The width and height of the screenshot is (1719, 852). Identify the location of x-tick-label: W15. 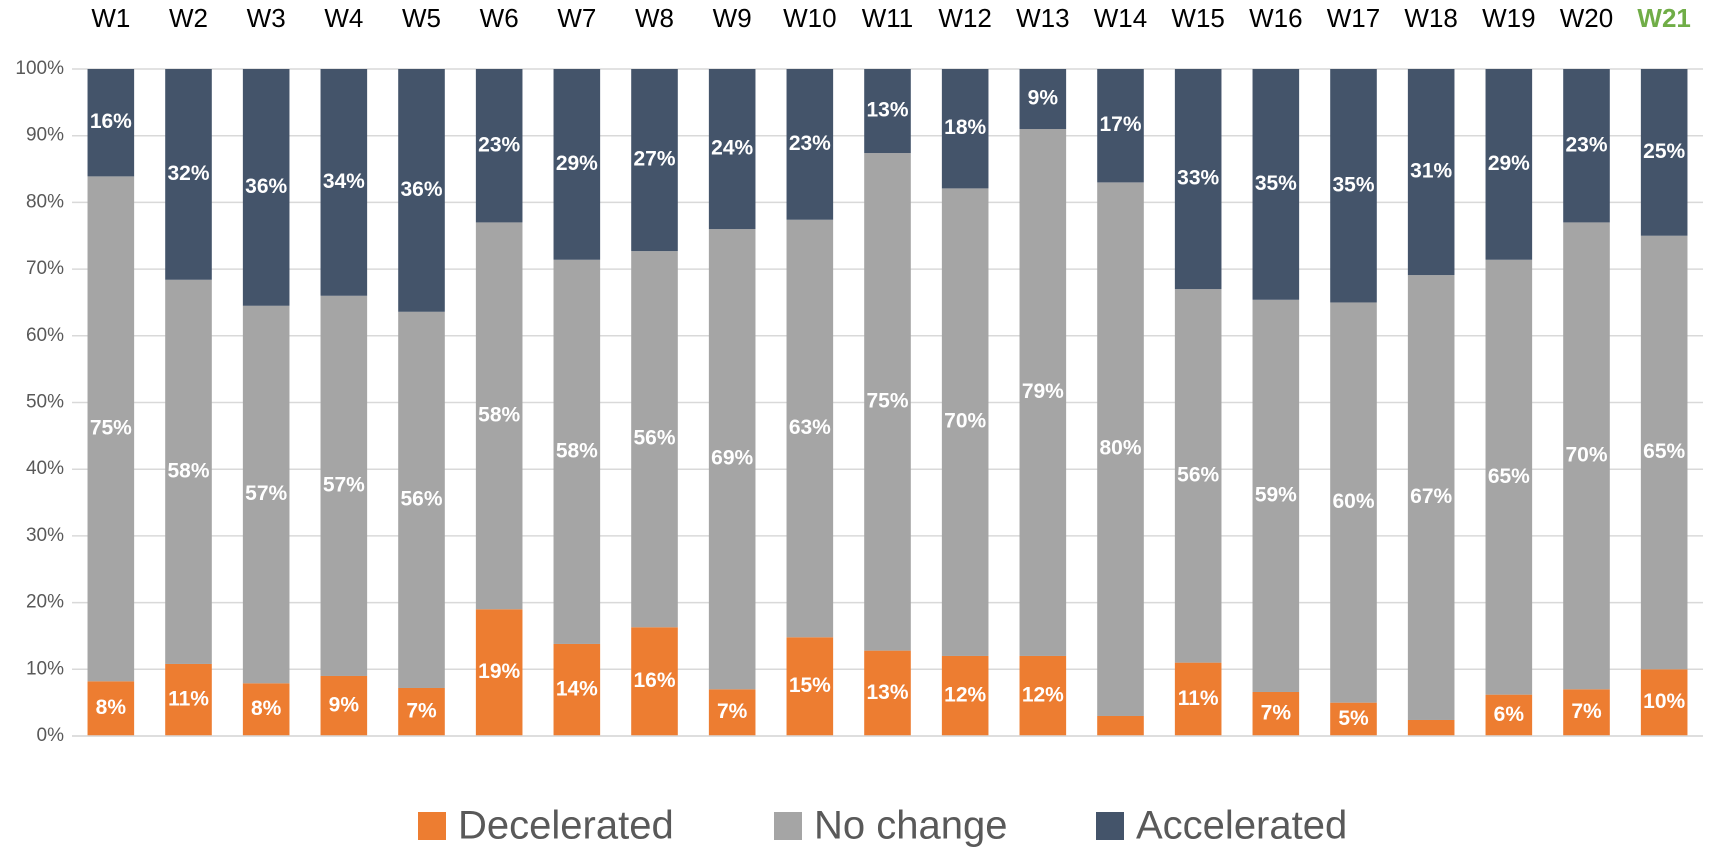
(1197, 18).